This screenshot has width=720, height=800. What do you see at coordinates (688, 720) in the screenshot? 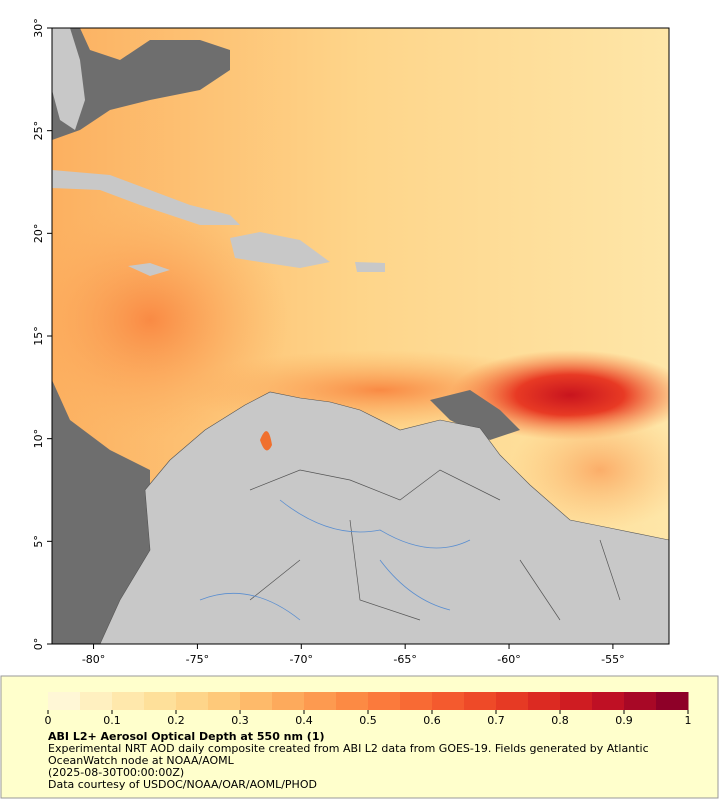
I see `colorbar-tick-label: 1` at bounding box center [688, 720].